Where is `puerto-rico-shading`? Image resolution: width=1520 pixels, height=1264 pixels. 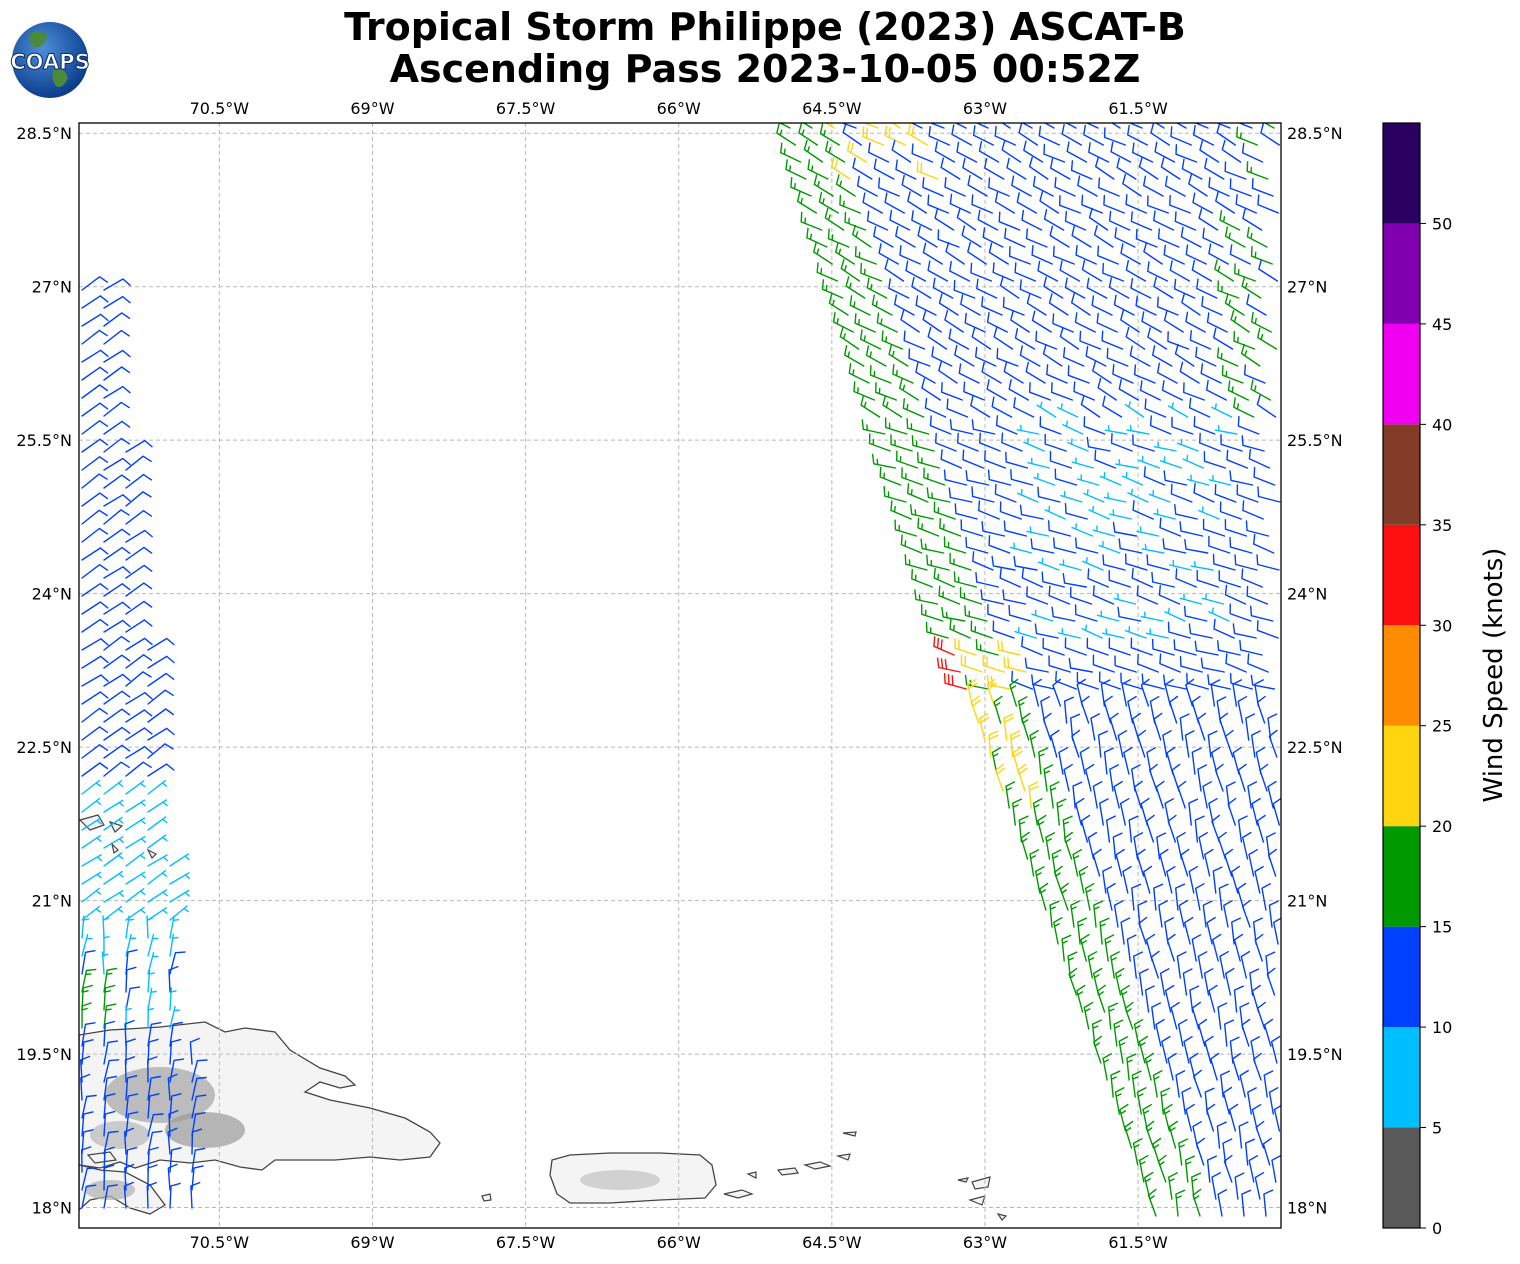
puerto-rico-shading is located at coordinates (620, 1180).